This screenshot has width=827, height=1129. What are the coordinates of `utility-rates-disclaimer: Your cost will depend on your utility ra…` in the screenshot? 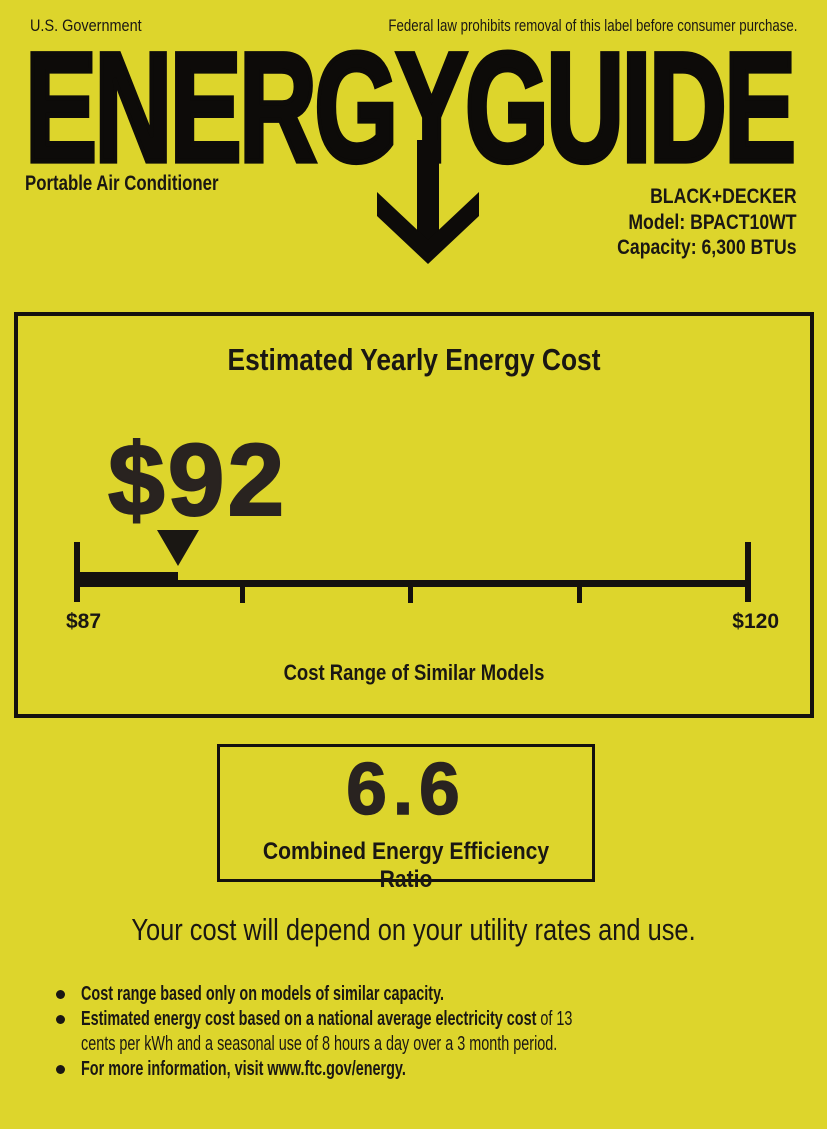 It's located at (413, 929).